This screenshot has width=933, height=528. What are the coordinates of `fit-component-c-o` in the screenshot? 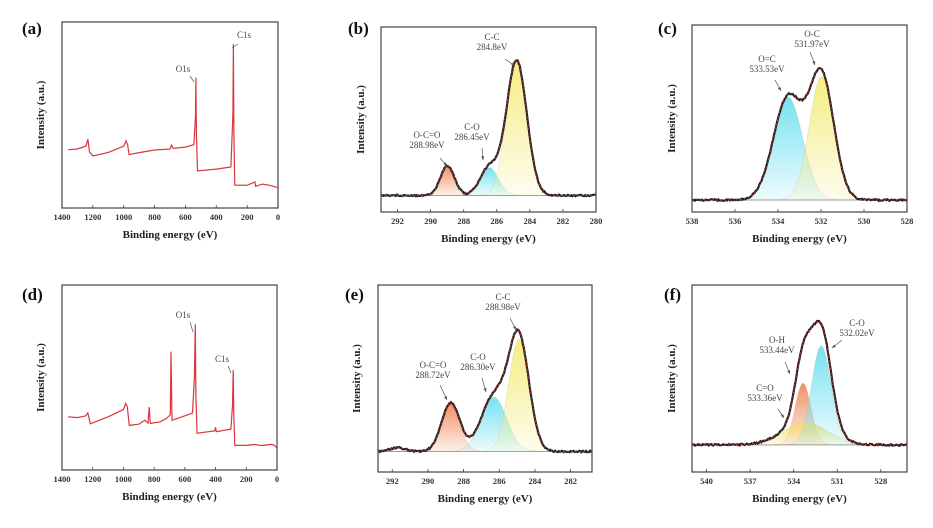 It's located at (488, 181).